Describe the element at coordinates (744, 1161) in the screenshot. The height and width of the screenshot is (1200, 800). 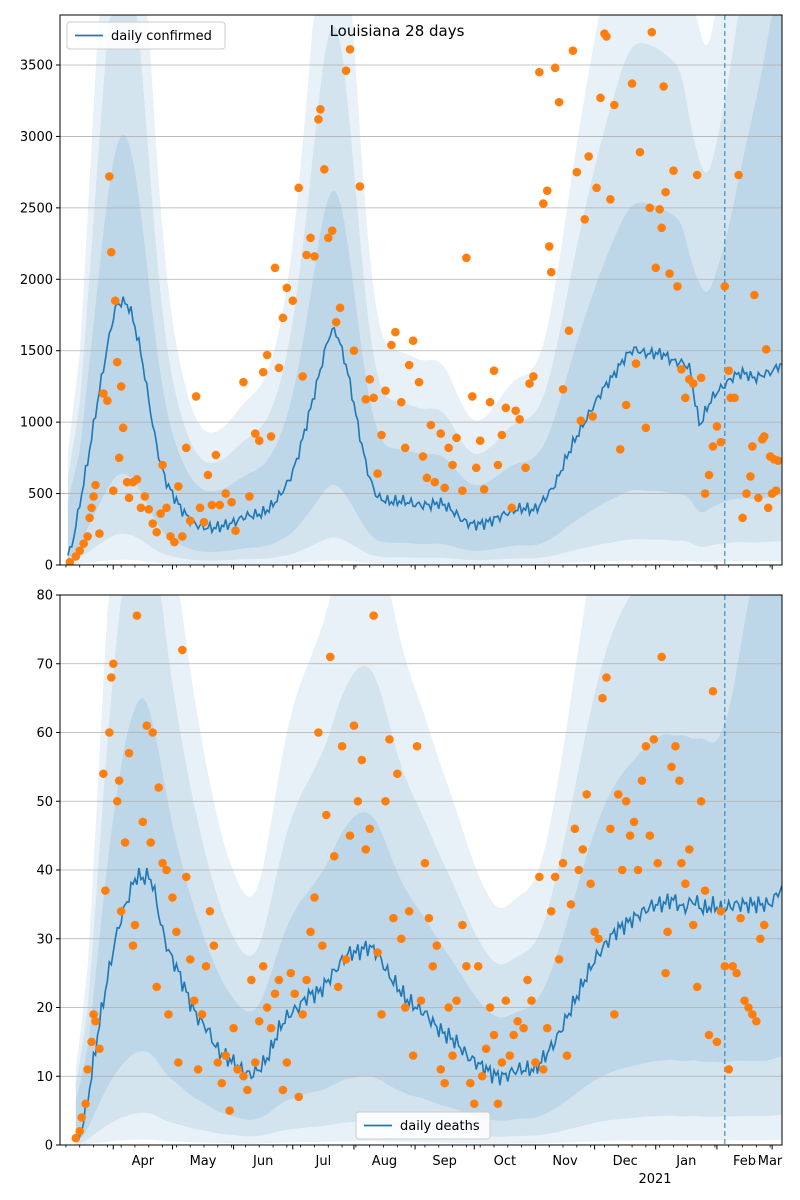
I see `x-tick-label: Feb` at that location.